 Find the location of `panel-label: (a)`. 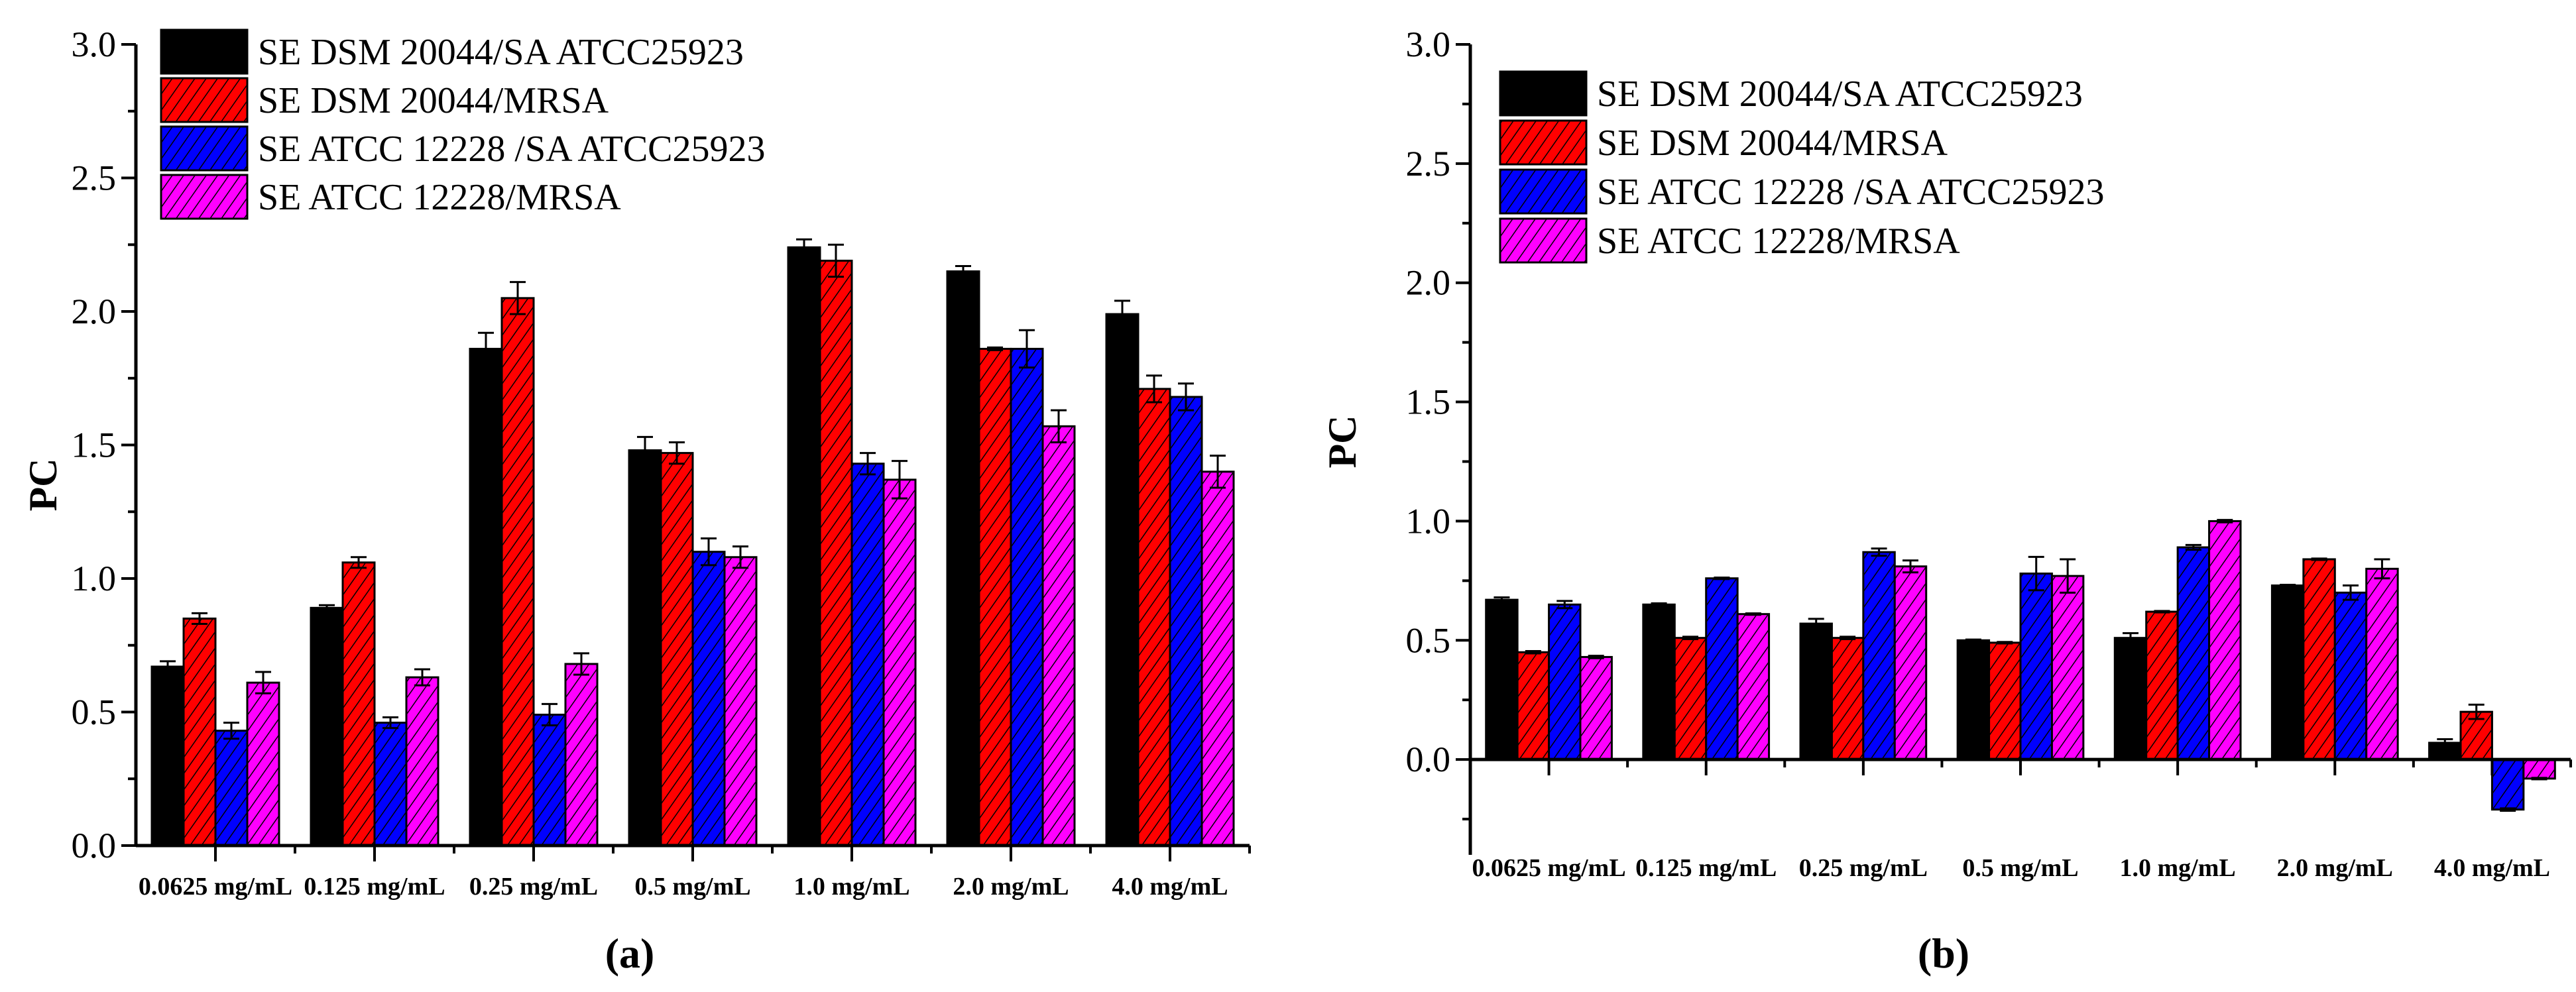

panel-label: (a) is located at coordinates (630, 953).